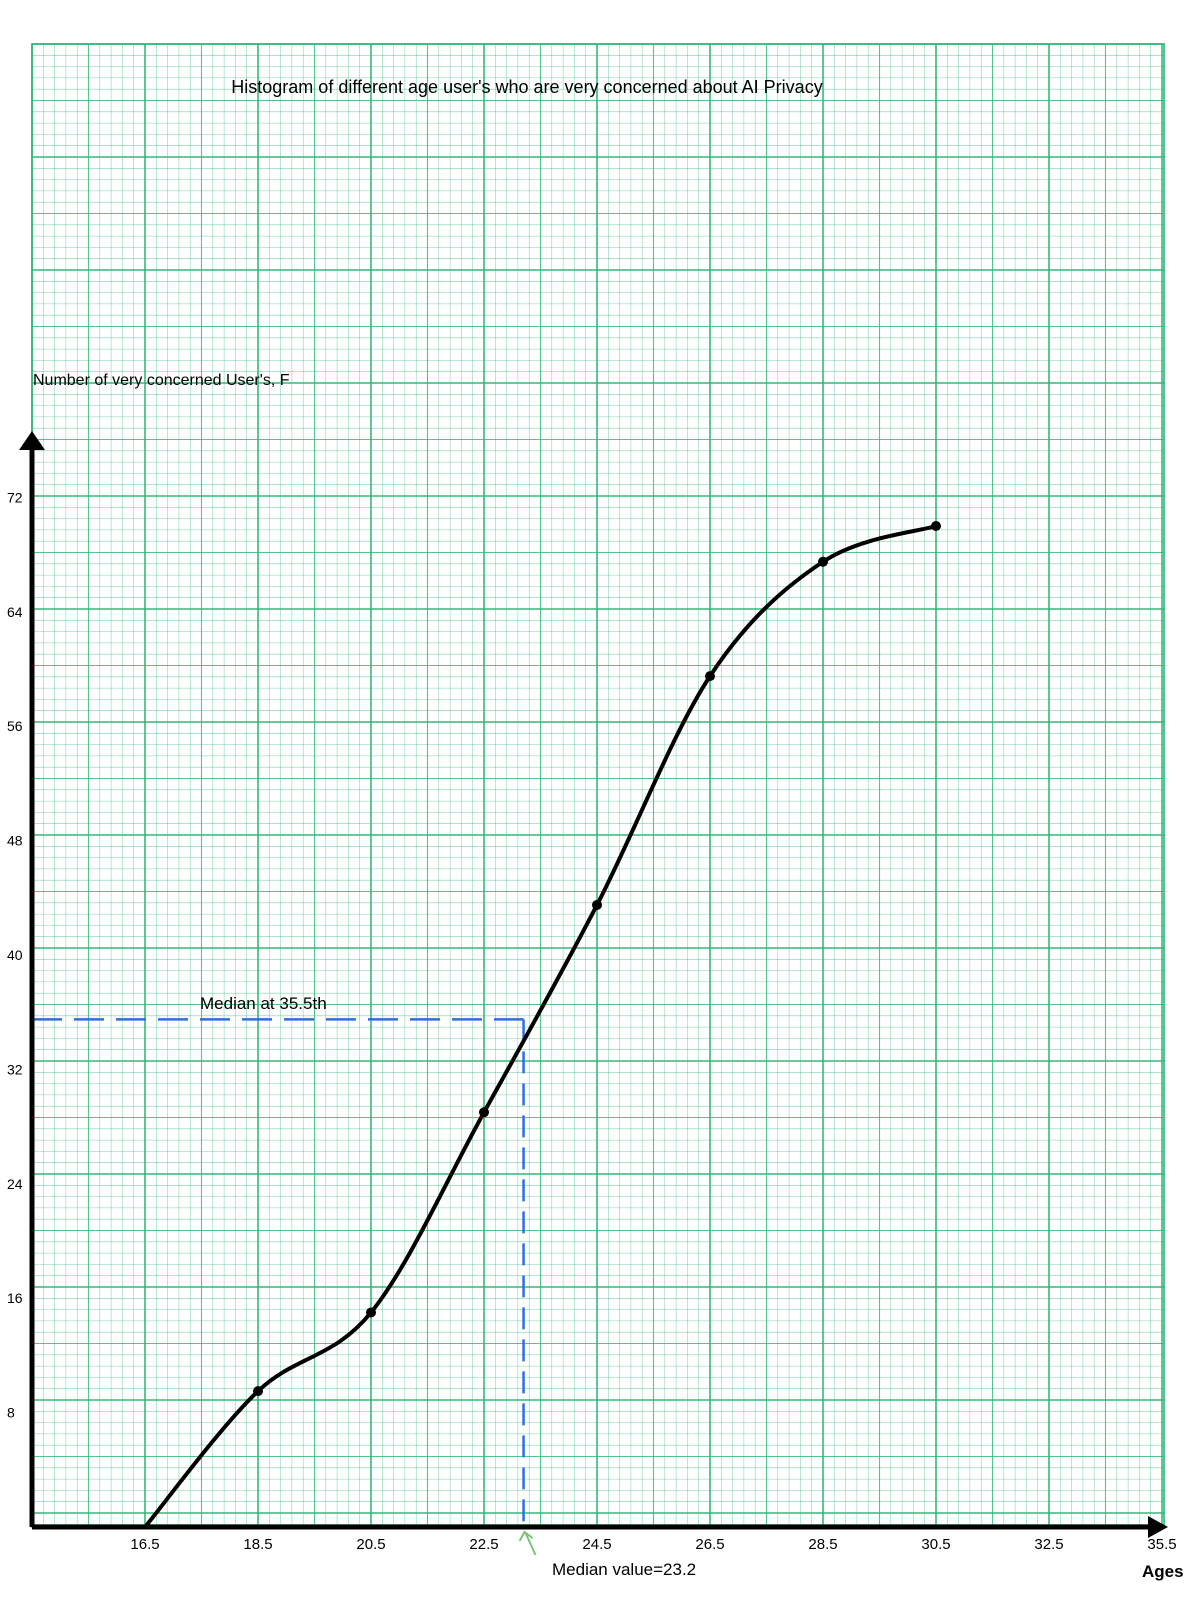 The height and width of the screenshot is (1604, 1190). What do you see at coordinates (596, 1544) in the screenshot?
I see `x-tick-label: 24.5` at bounding box center [596, 1544].